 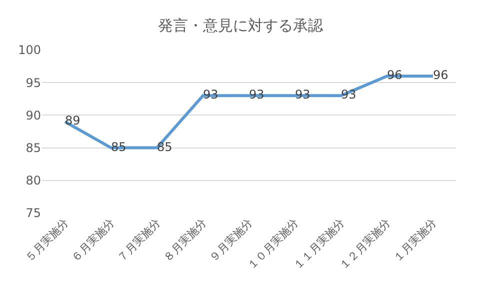 I want to click on y-tick-label: 100, so click(x=29, y=50).